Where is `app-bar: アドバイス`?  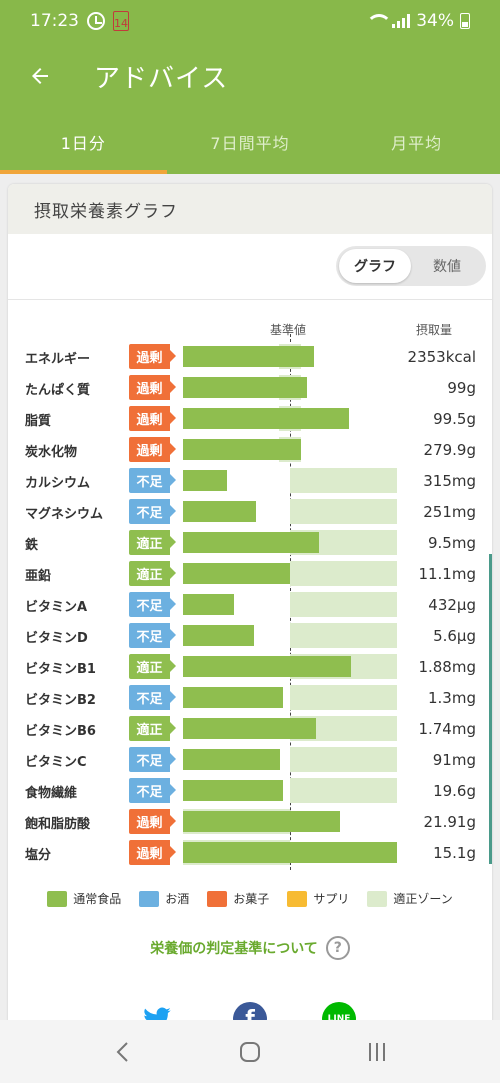 app-bar: アドバイス is located at coordinates (250, 76).